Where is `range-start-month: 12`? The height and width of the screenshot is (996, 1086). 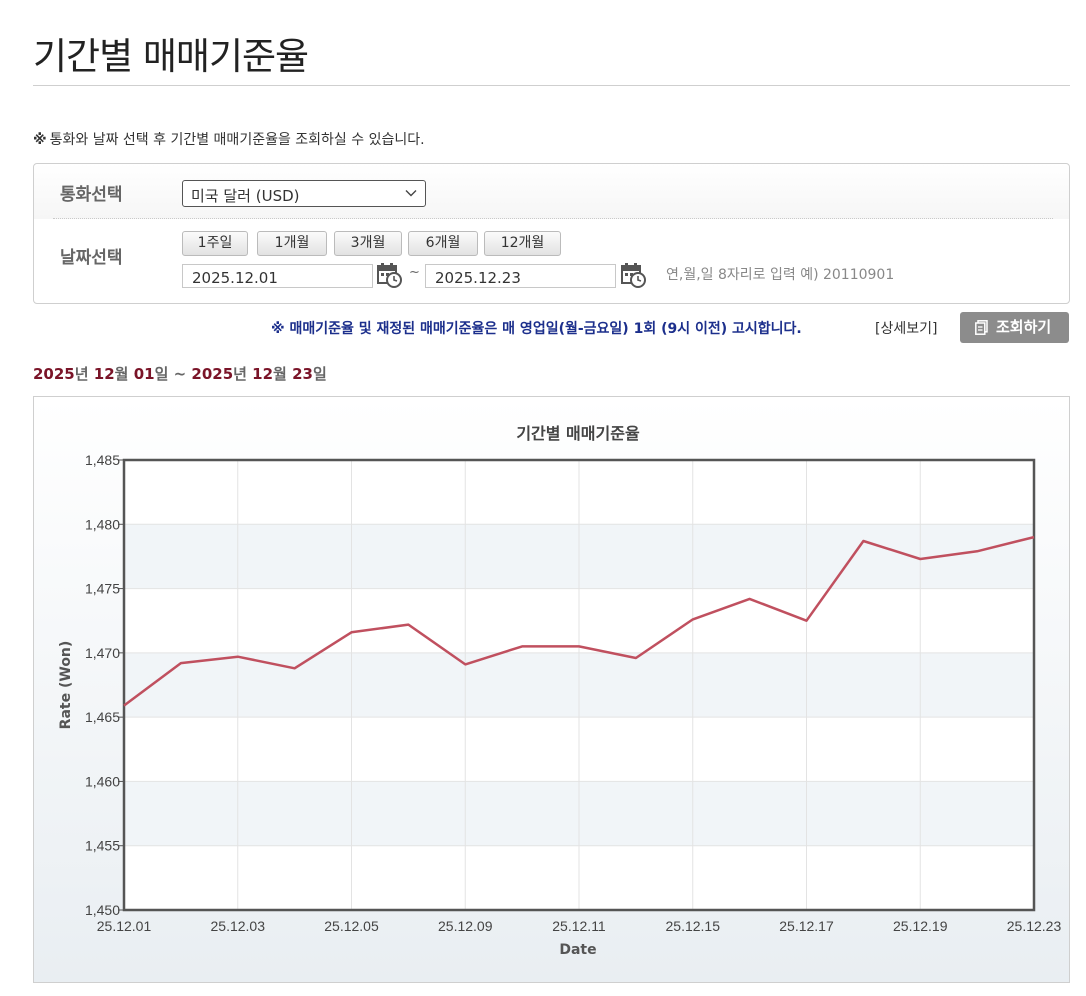 range-start-month: 12 is located at coordinates (104, 374).